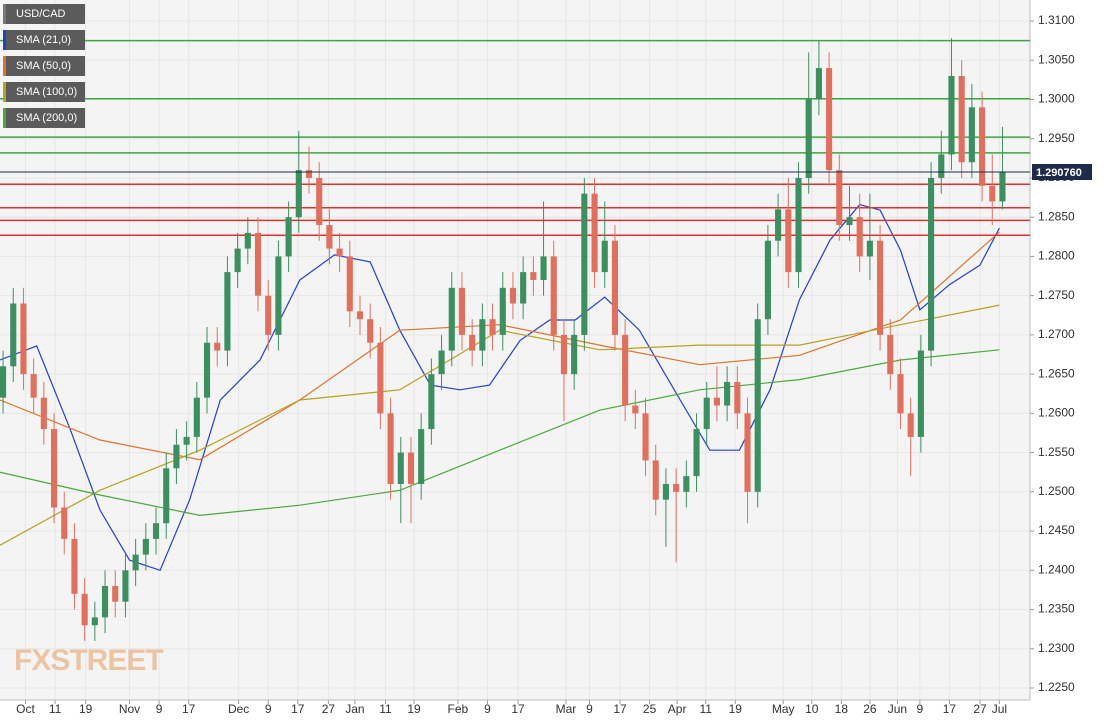 Image resolution: width=1106 pixels, height=721 pixels. What do you see at coordinates (354, 709) in the screenshot?
I see `x-tick-label: Jan` at bounding box center [354, 709].